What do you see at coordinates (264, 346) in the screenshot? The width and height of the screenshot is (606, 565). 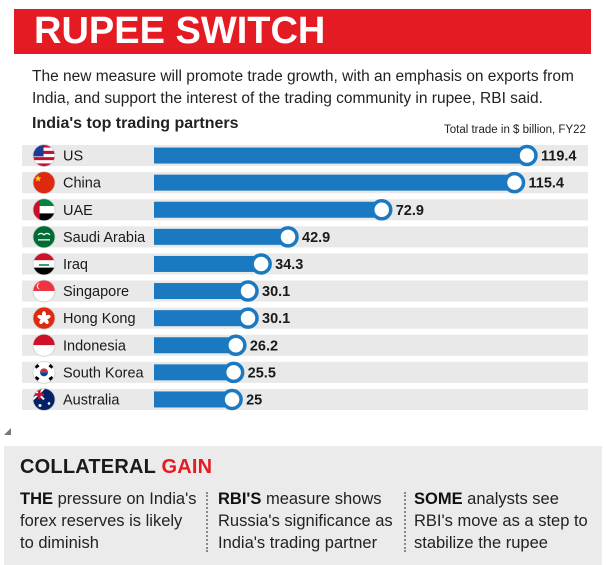 I see `value-label: 26.2` at bounding box center [264, 346].